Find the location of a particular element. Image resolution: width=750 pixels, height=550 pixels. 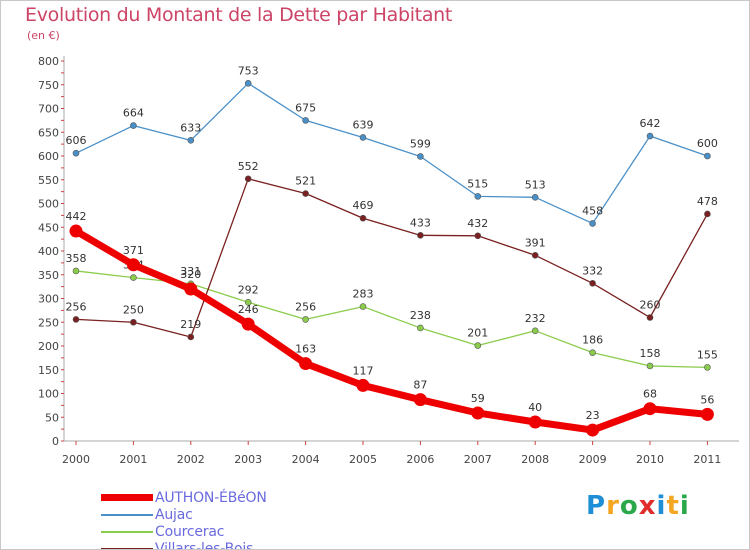

x-tick-label: 2010 is located at coordinates (650, 459).